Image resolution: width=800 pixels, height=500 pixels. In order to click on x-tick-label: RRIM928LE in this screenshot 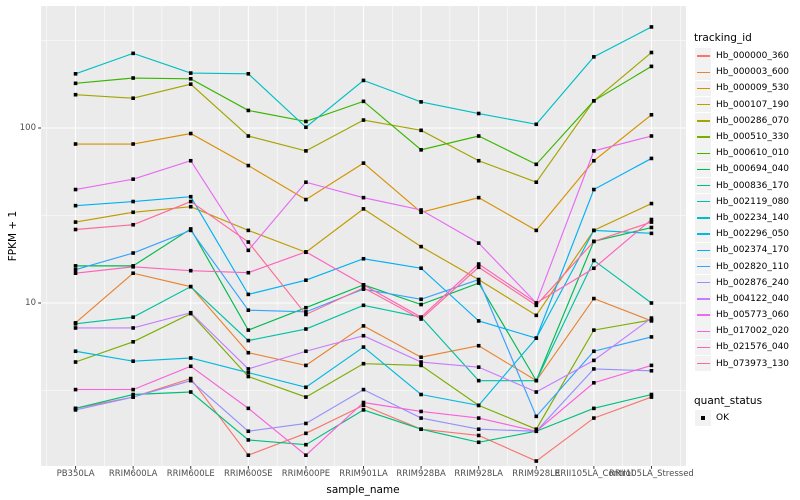, I will do `click(536, 474)`.